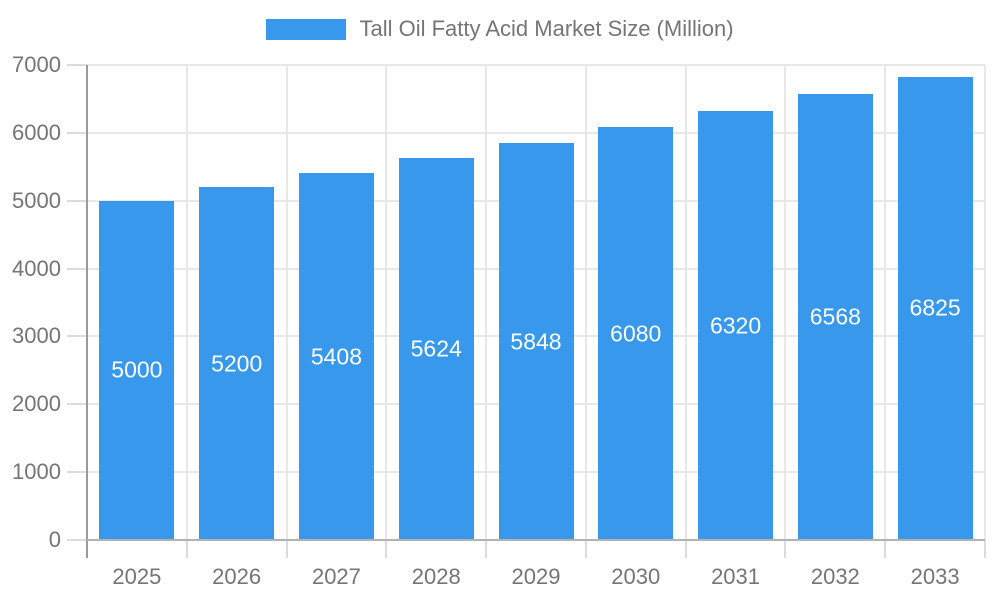  I want to click on x-axis-label: 2031, so click(736, 576).